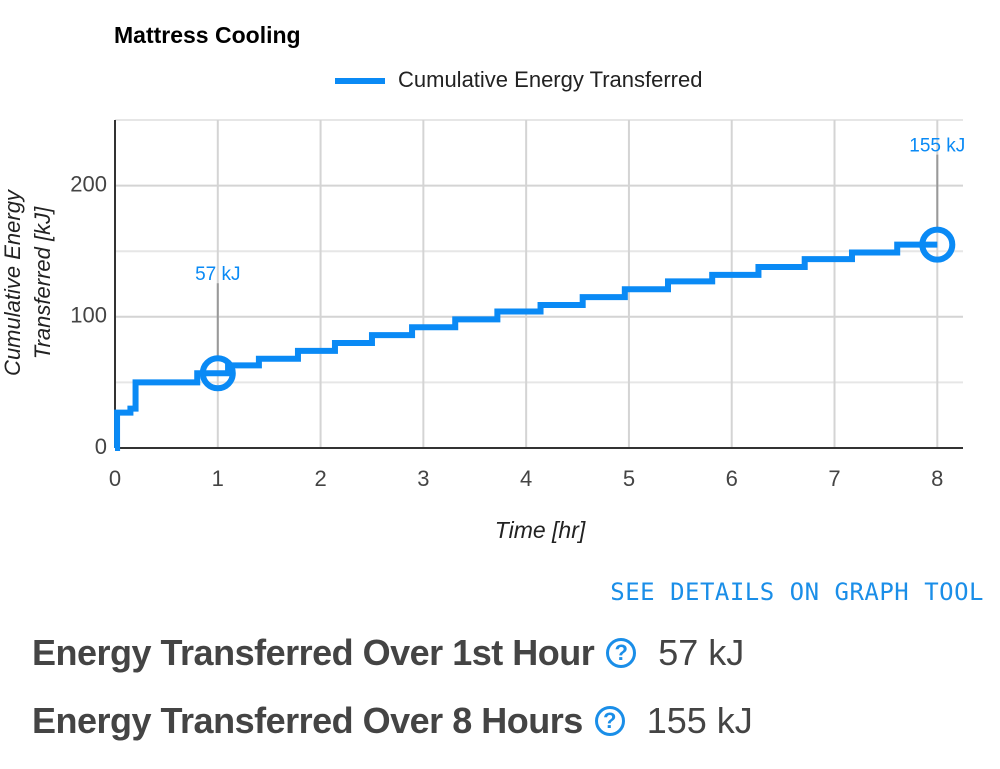  What do you see at coordinates (937, 146) in the screenshot?
I see `annotation-label: 155 kJ` at bounding box center [937, 146].